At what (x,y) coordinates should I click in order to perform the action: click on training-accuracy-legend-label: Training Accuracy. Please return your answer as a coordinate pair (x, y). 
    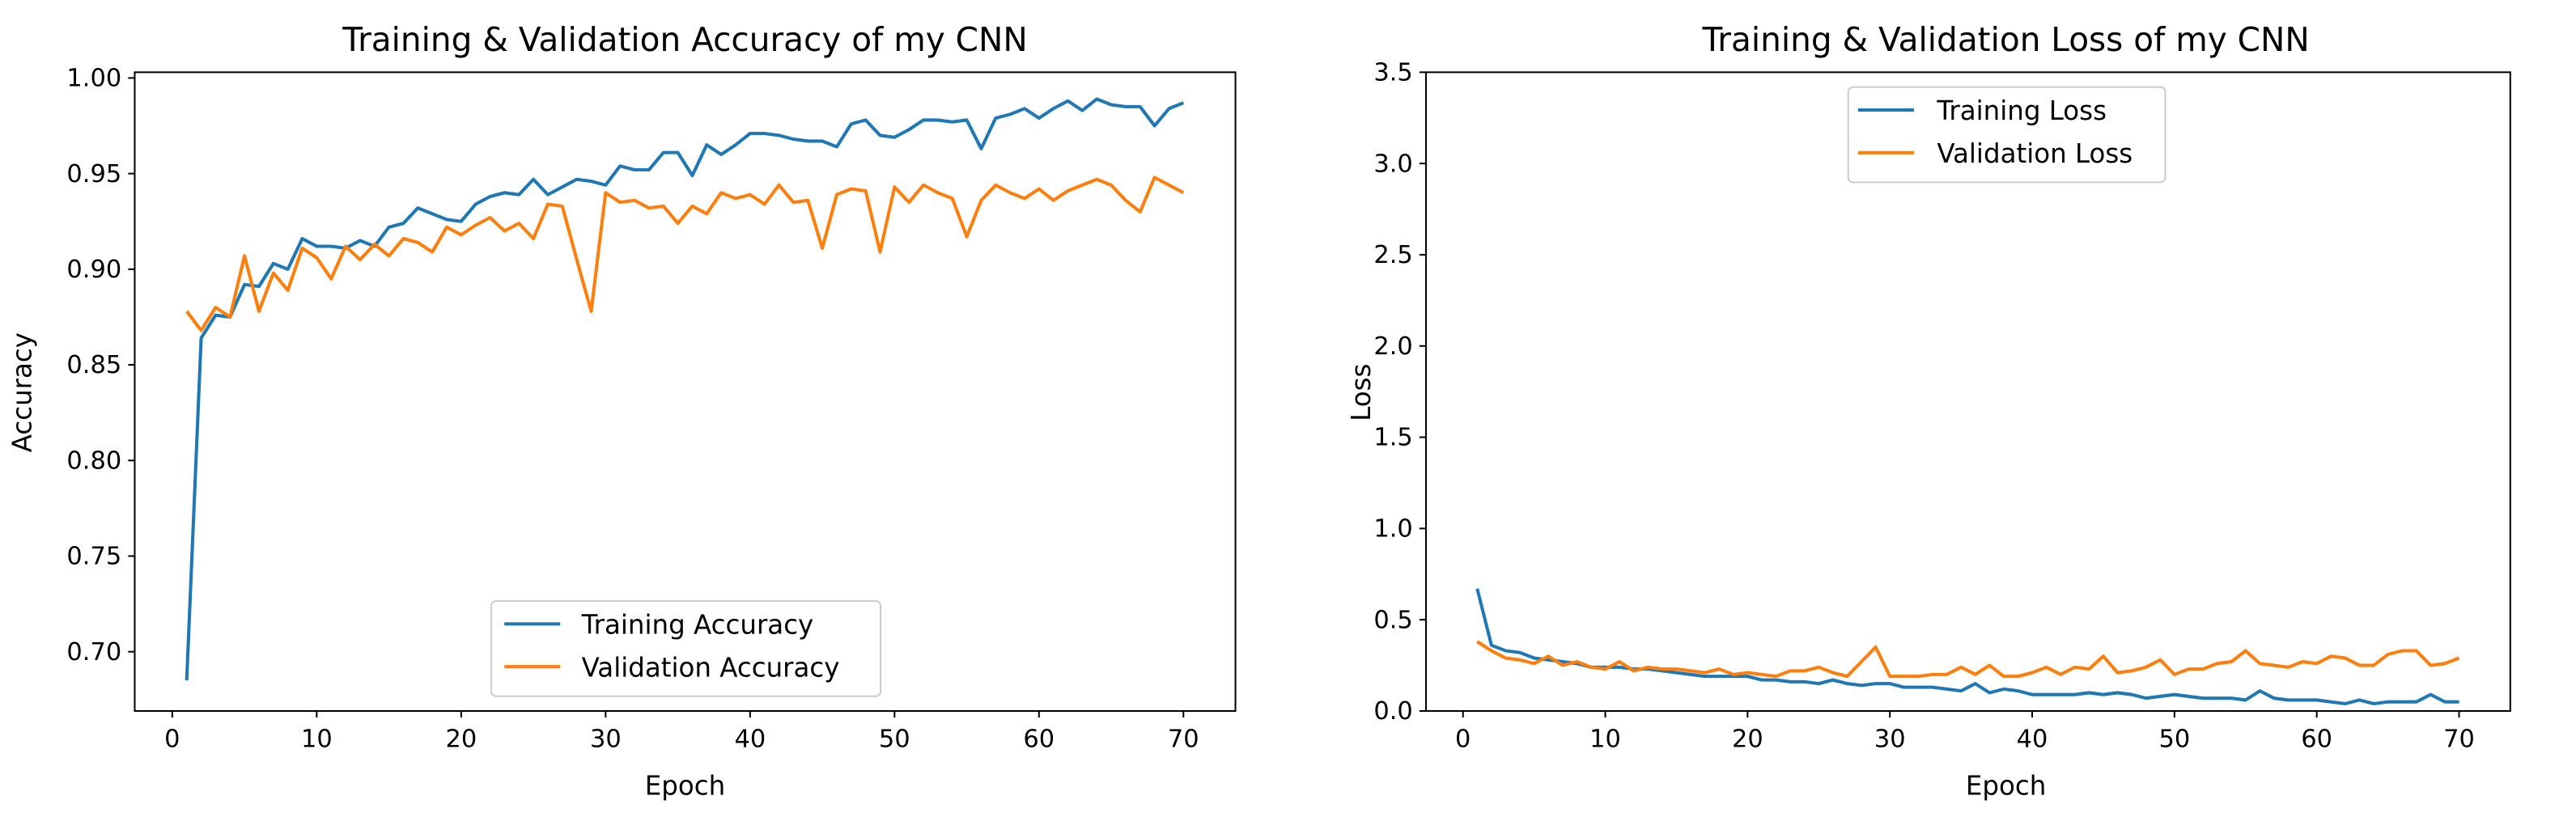
    Looking at the image, I should click on (697, 625).